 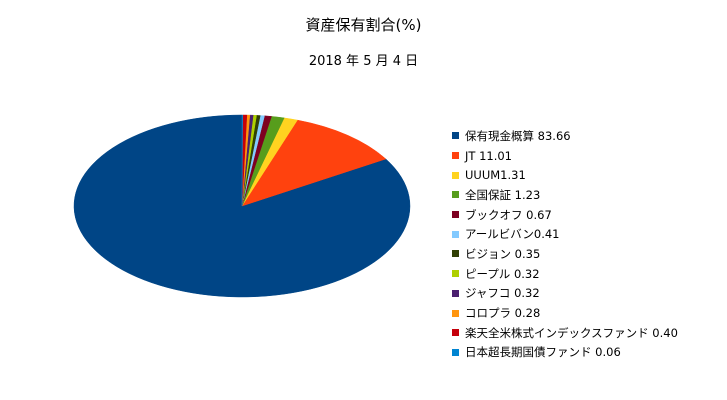 I want to click on legend-item: UUUM1.31, so click(x=565, y=175).